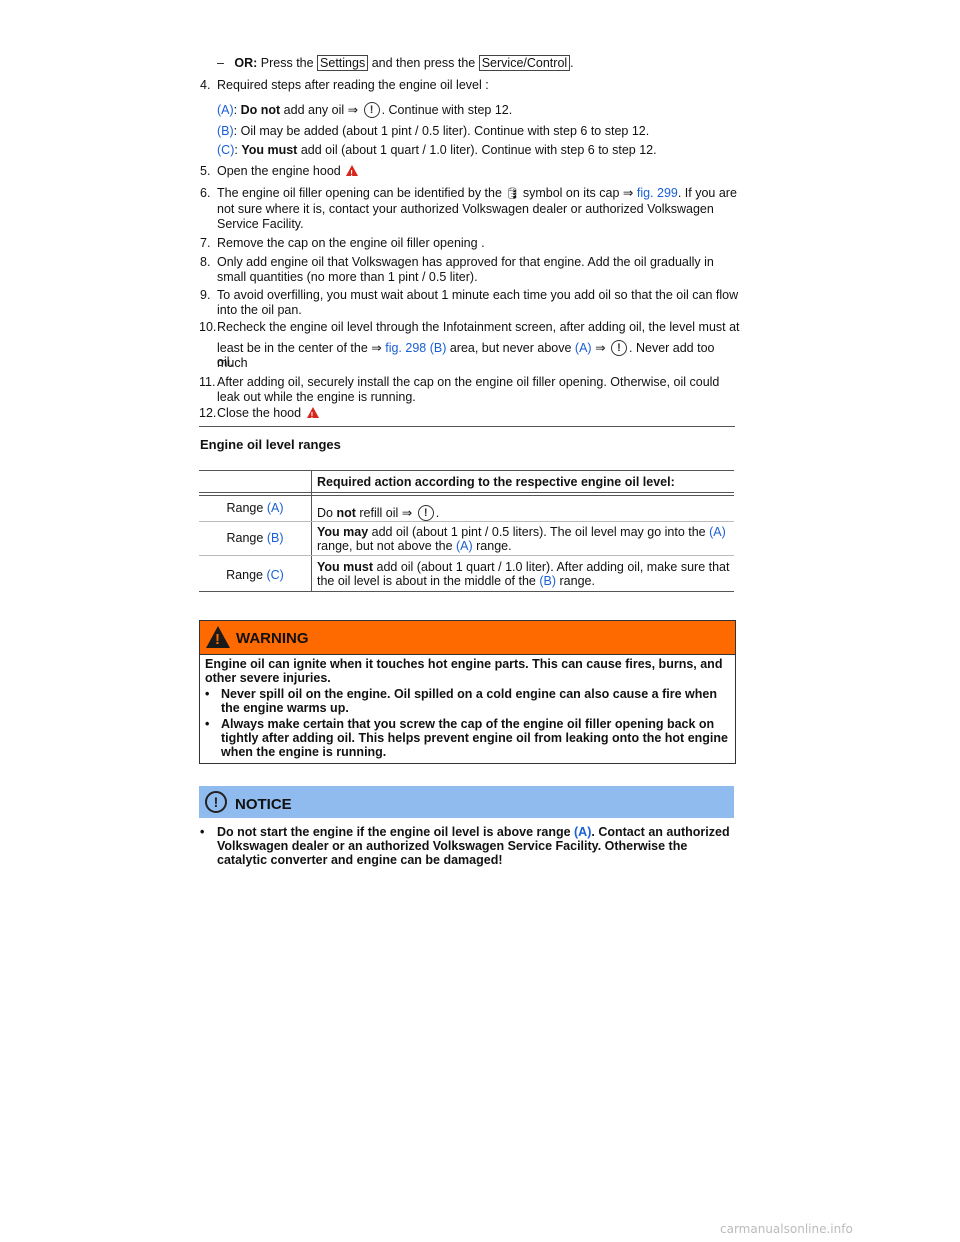  I want to click on notice-header: ! NOTICE, so click(466, 802).